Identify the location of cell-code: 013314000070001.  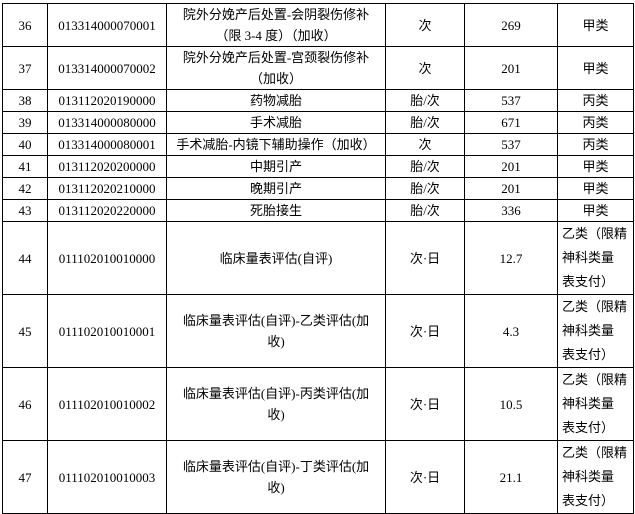
(107, 25).